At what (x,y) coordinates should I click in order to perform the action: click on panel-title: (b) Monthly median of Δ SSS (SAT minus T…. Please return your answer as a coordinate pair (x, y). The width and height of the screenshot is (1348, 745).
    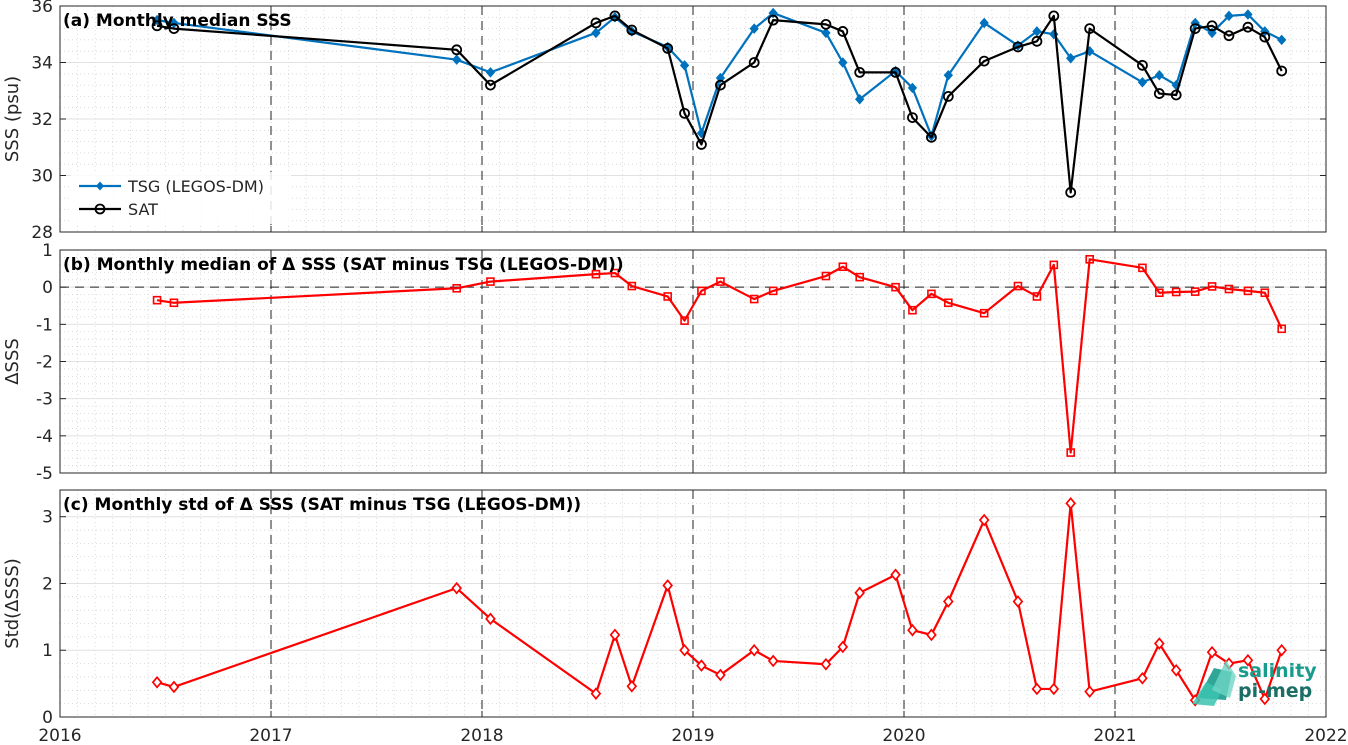
    Looking at the image, I should click on (343, 265).